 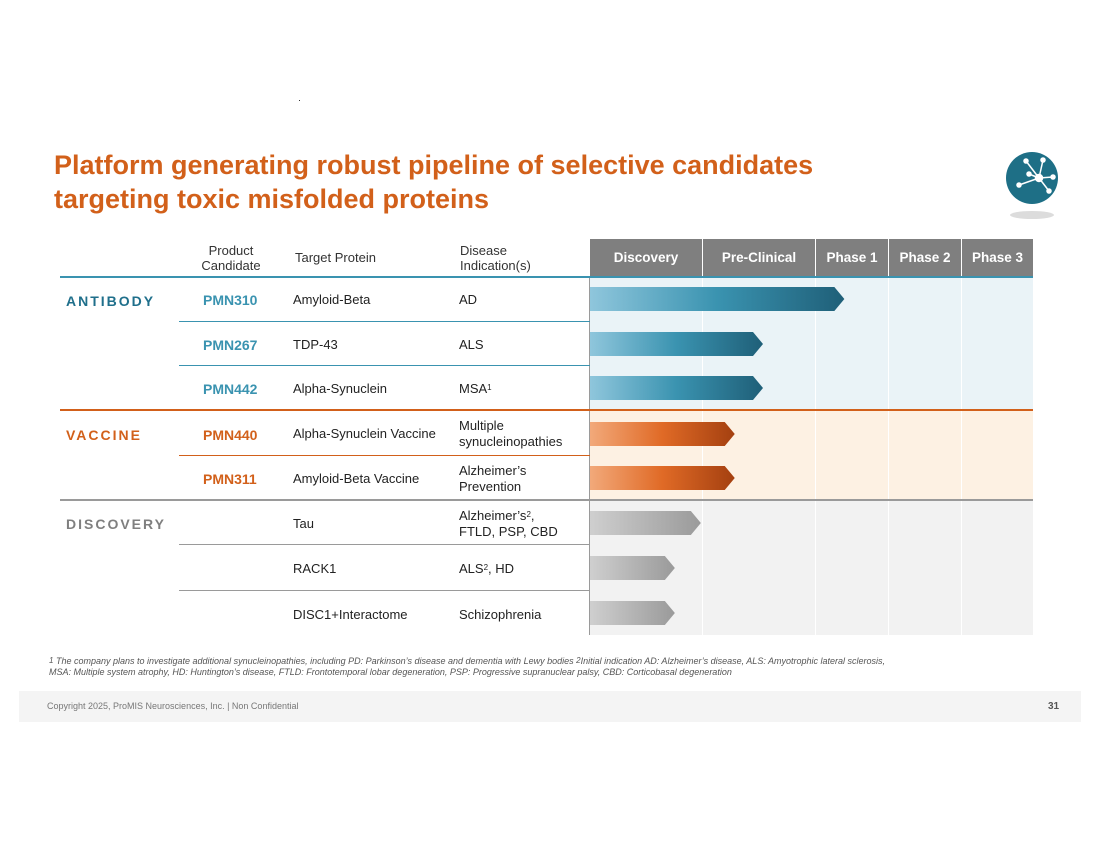 What do you see at coordinates (493, 515) in the screenshot?
I see `indication-line1-text: Alzheimer’s` at bounding box center [493, 515].